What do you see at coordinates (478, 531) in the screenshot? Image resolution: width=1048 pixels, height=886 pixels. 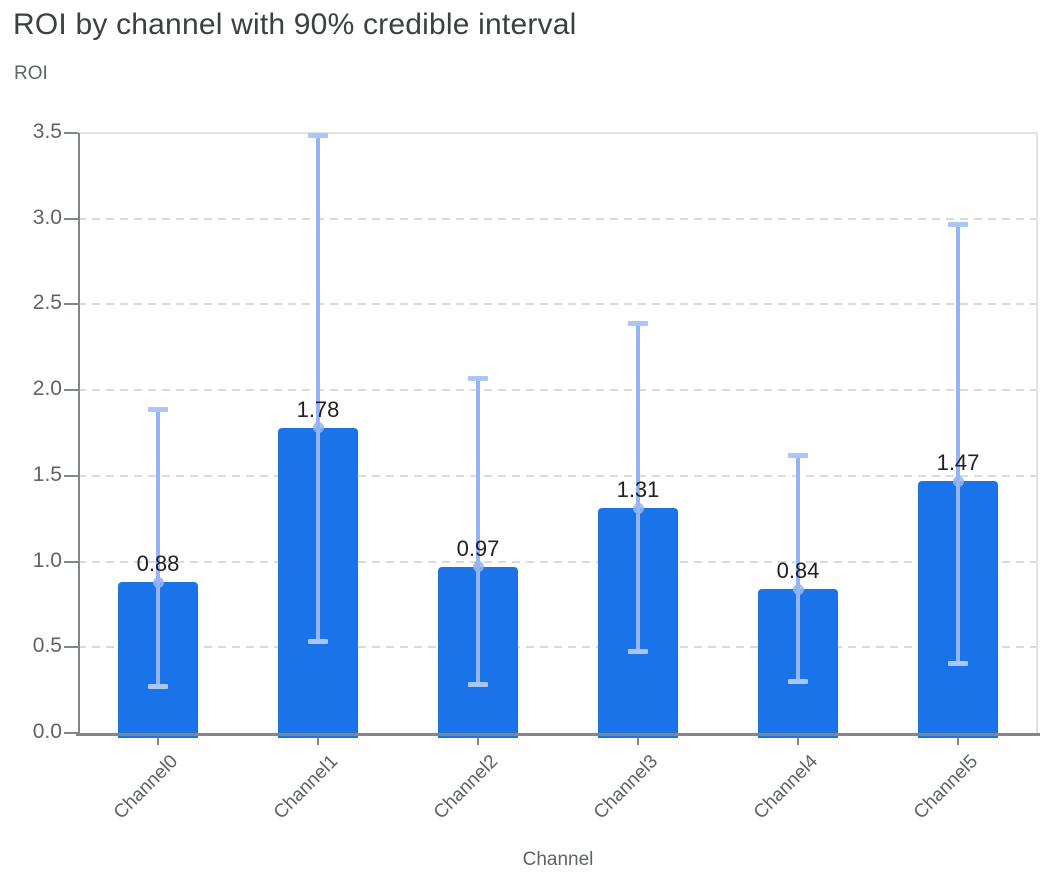 I see `error-bar-channel2` at bounding box center [478, 531].